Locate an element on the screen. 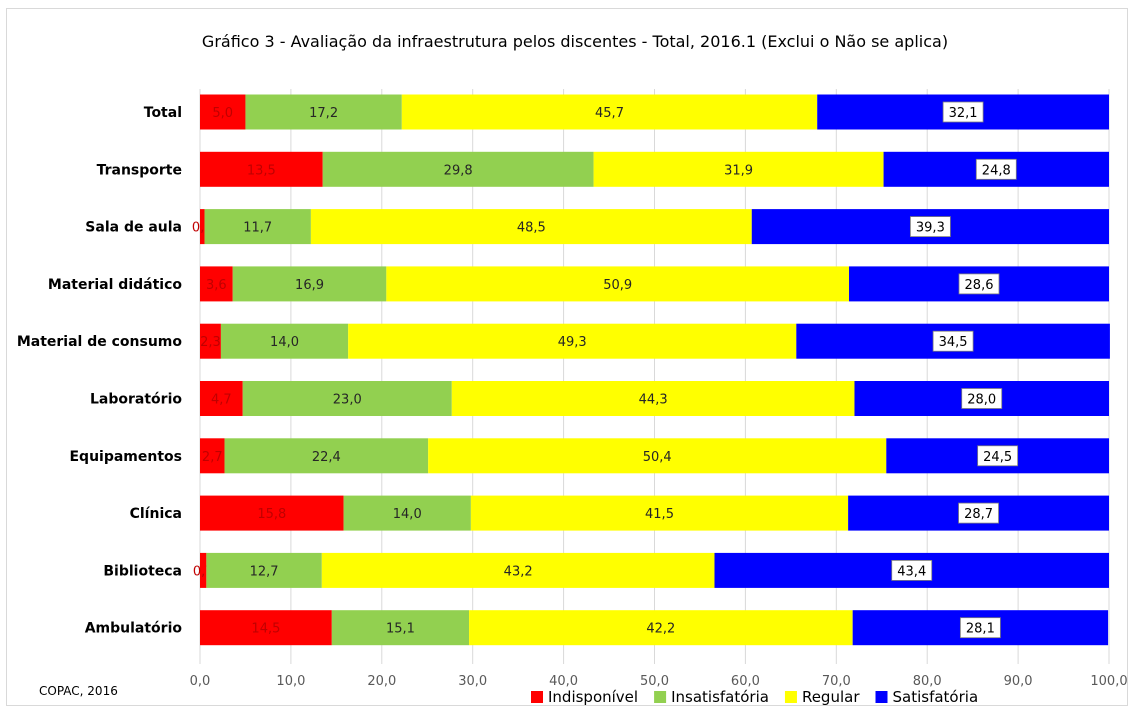 This screenshot has height=711, width=1132. data-label: 3,6 is located at coordinates (216, 285).